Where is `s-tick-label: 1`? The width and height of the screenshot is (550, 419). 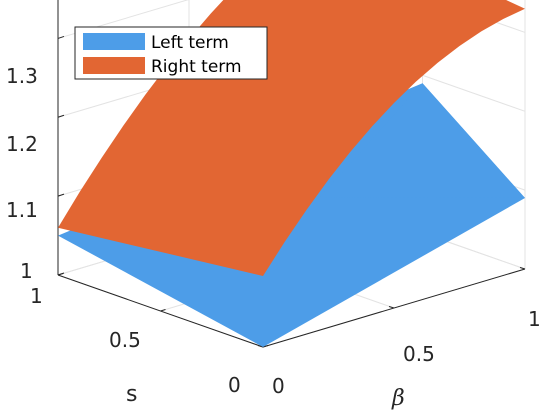
s-tick-label: 1 is located at coordinates (36, 296).